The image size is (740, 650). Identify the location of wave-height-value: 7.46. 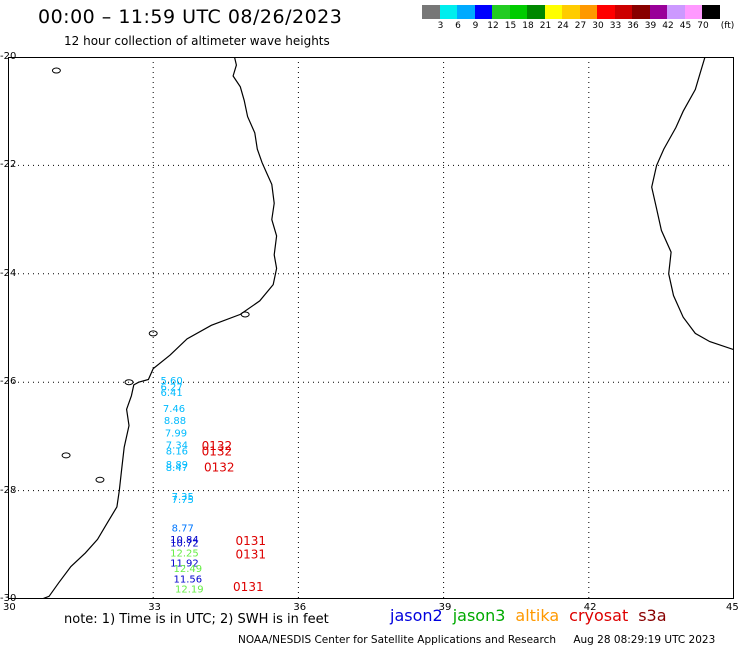
(174, 409).